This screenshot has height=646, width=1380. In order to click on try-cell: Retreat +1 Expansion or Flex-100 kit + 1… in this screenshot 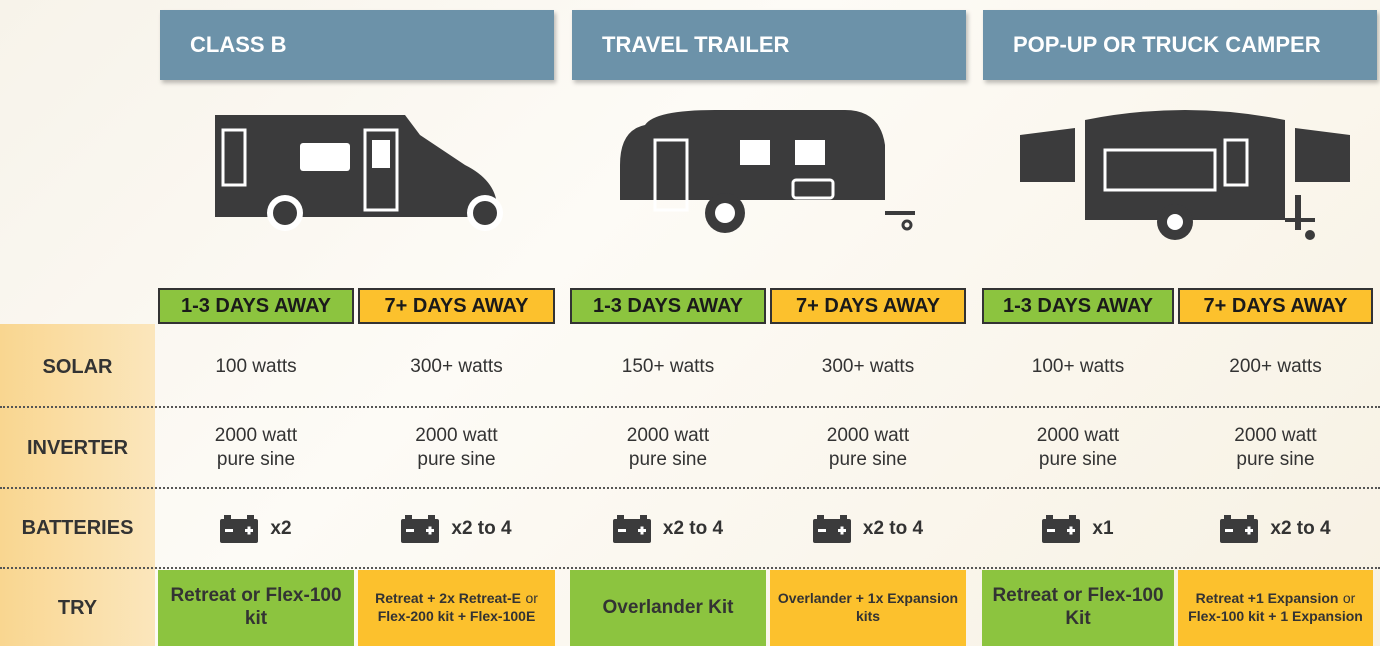, I will do `click(1275, 608)`.